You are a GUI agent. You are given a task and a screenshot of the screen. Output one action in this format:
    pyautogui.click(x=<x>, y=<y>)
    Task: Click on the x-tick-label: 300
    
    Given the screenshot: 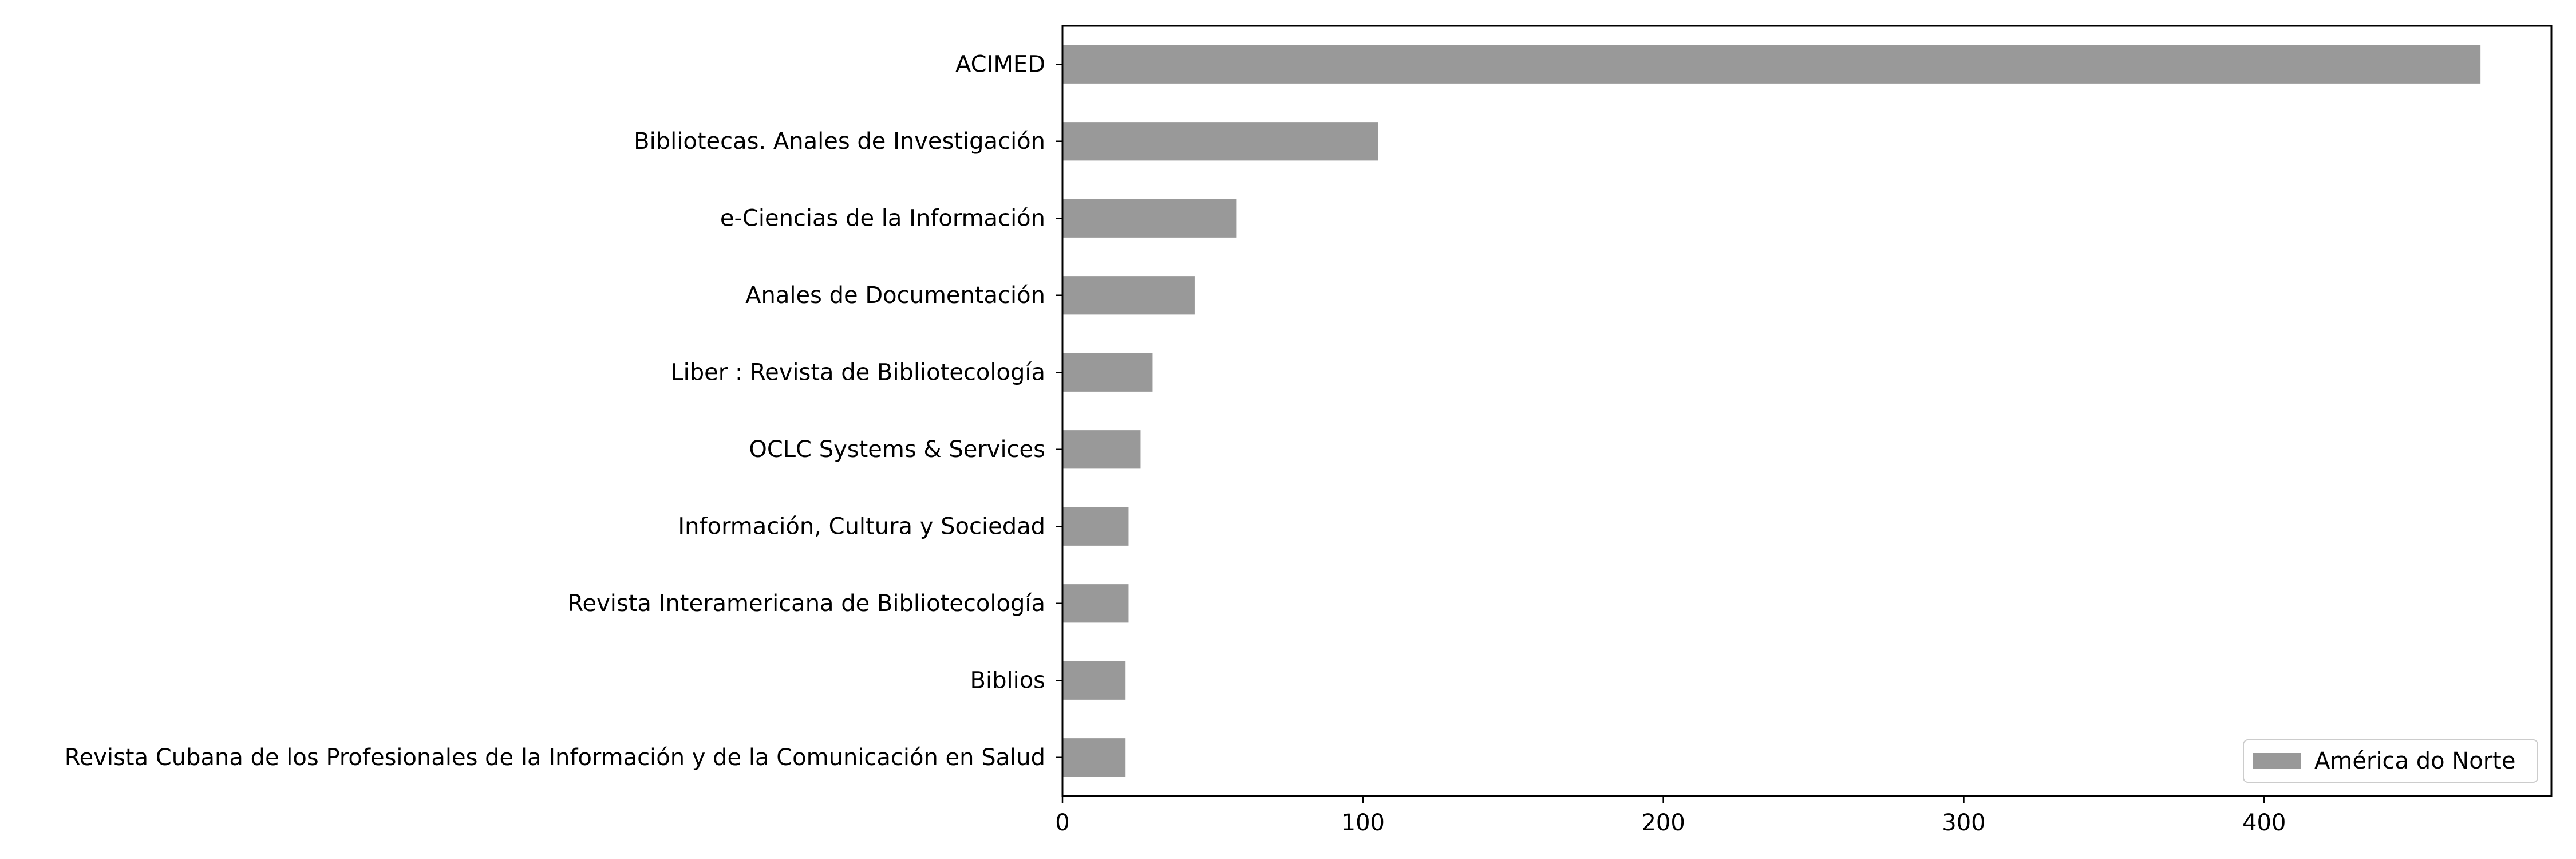 What is the action you would take?
    pyautogui.click(x=1963, y=823)
    